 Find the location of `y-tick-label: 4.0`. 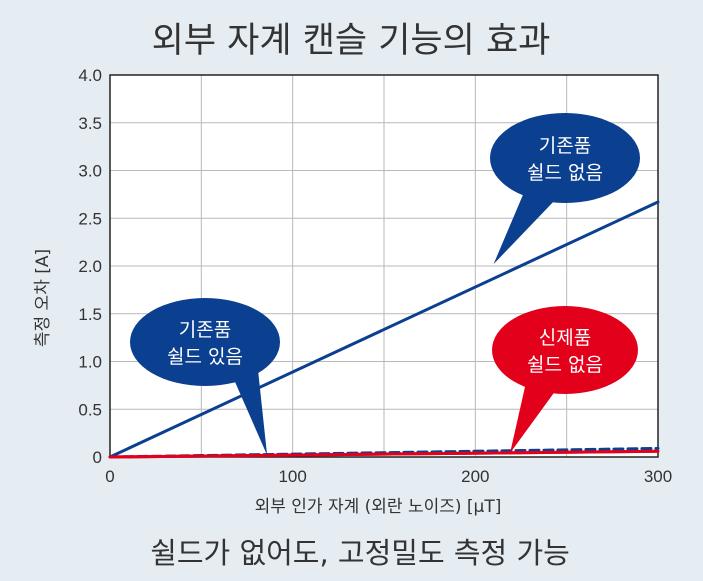

y-tick-label: 4.0 is located at coordinates (90, 75).